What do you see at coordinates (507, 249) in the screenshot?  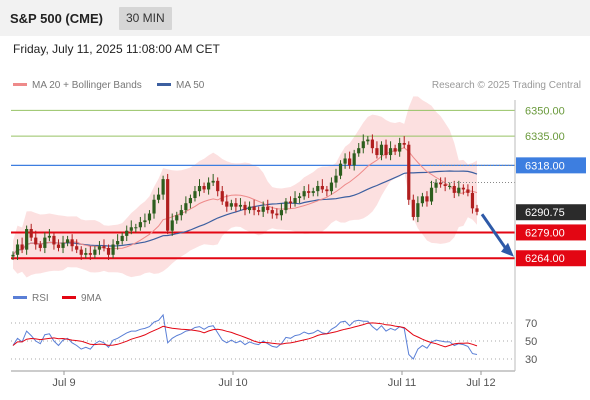 I see `projection-arrow-head` at bounding box center [507, 249].